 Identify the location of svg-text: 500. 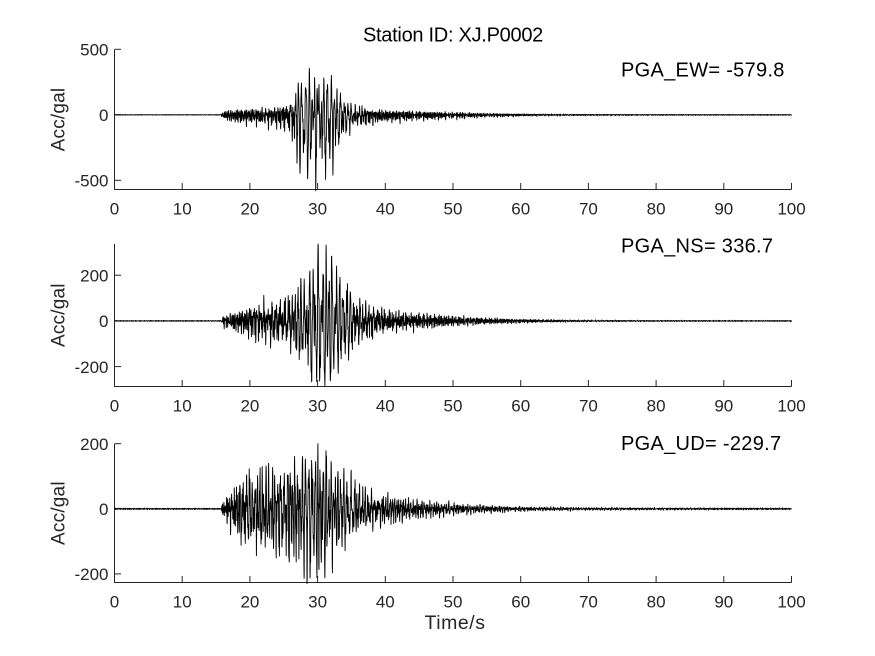
(94, 50).